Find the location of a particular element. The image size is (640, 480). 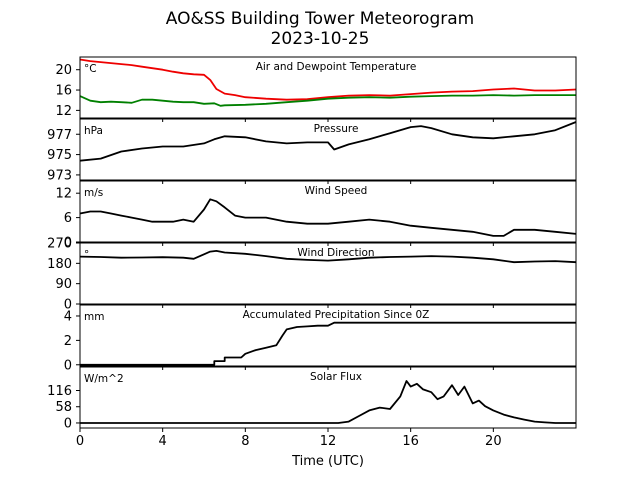

y-tick-label: 6 is located at coordinates (68, 218).